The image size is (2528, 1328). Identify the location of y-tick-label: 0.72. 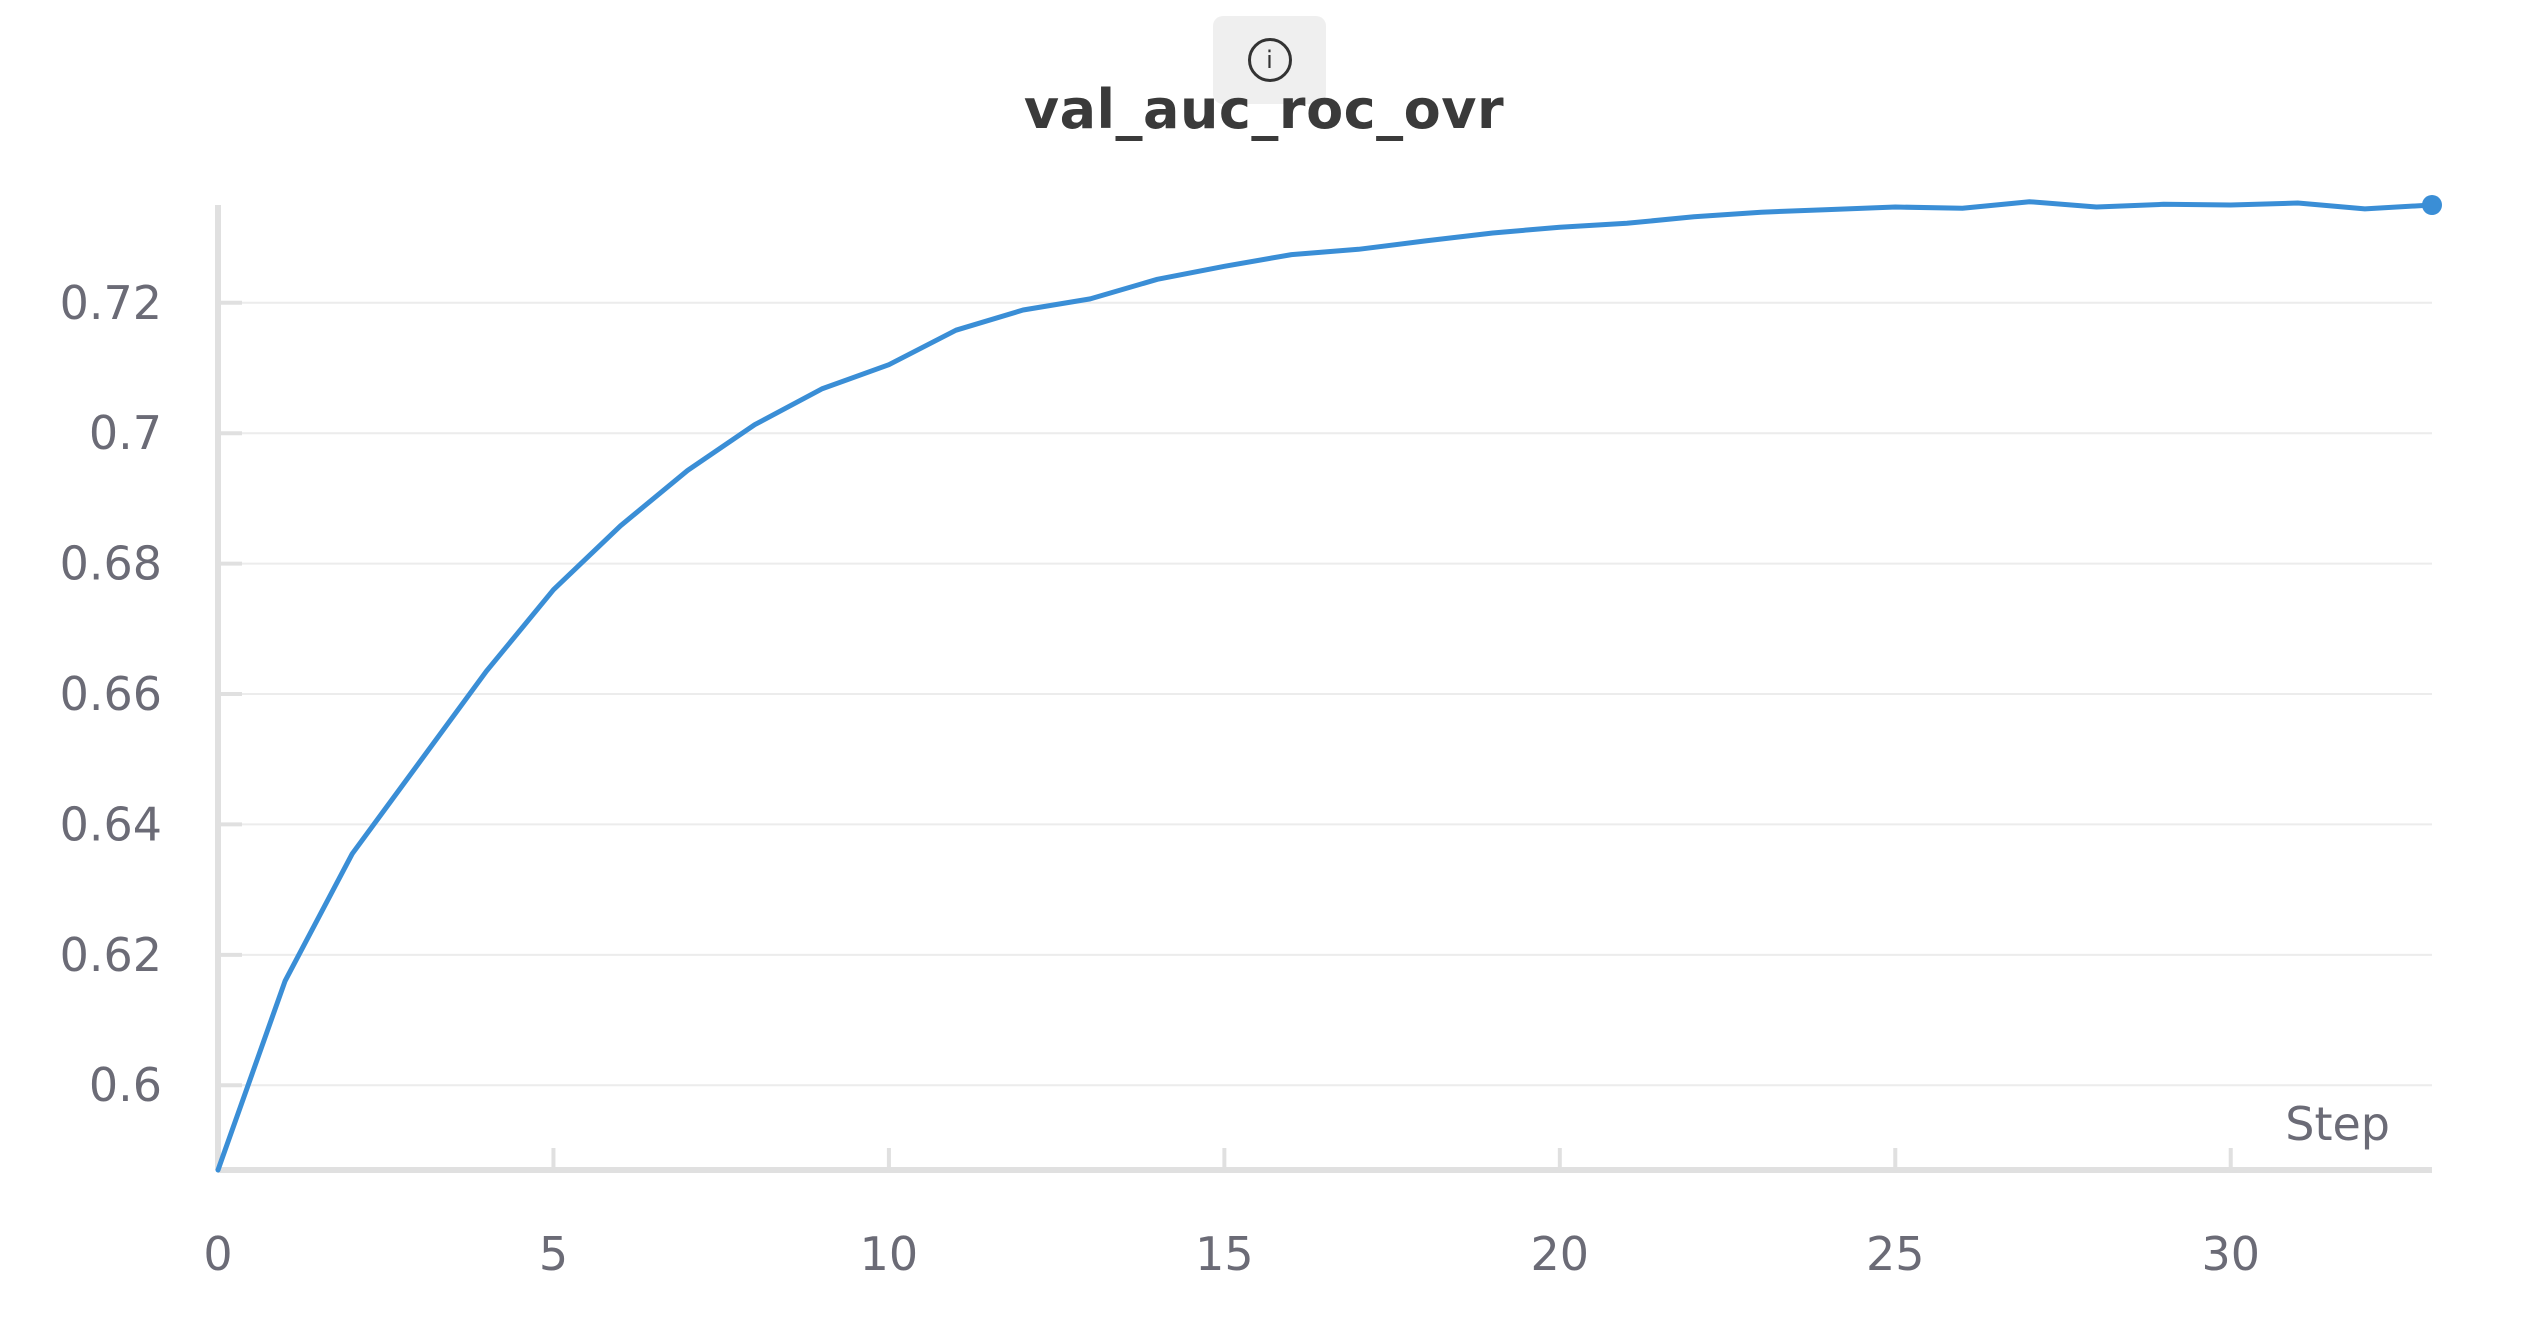
(111, 303).